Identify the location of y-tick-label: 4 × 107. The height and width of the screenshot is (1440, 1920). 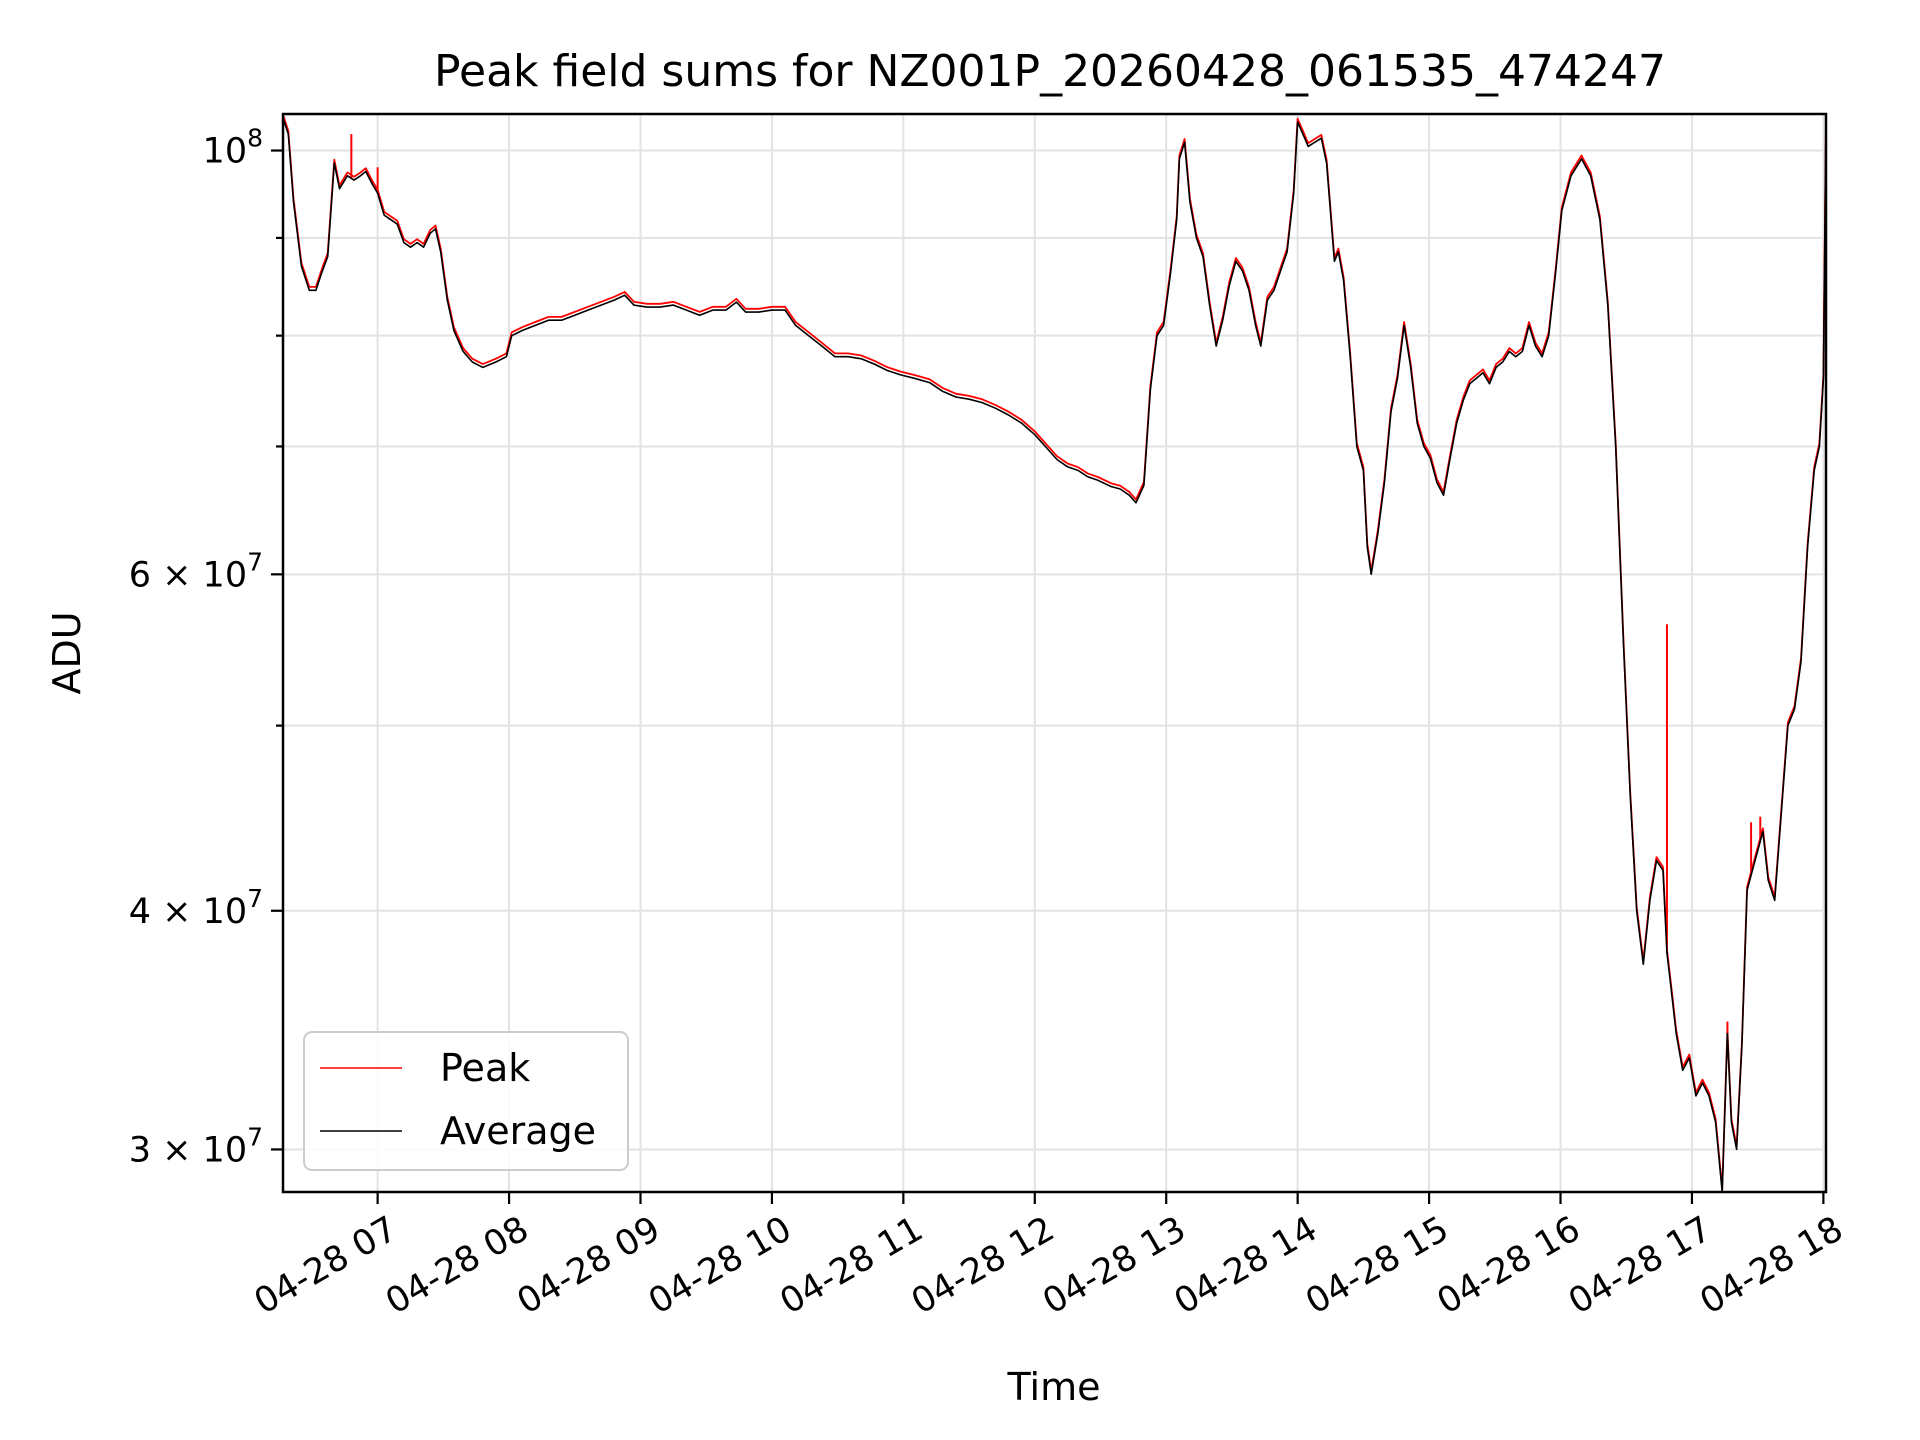
(196, 908).